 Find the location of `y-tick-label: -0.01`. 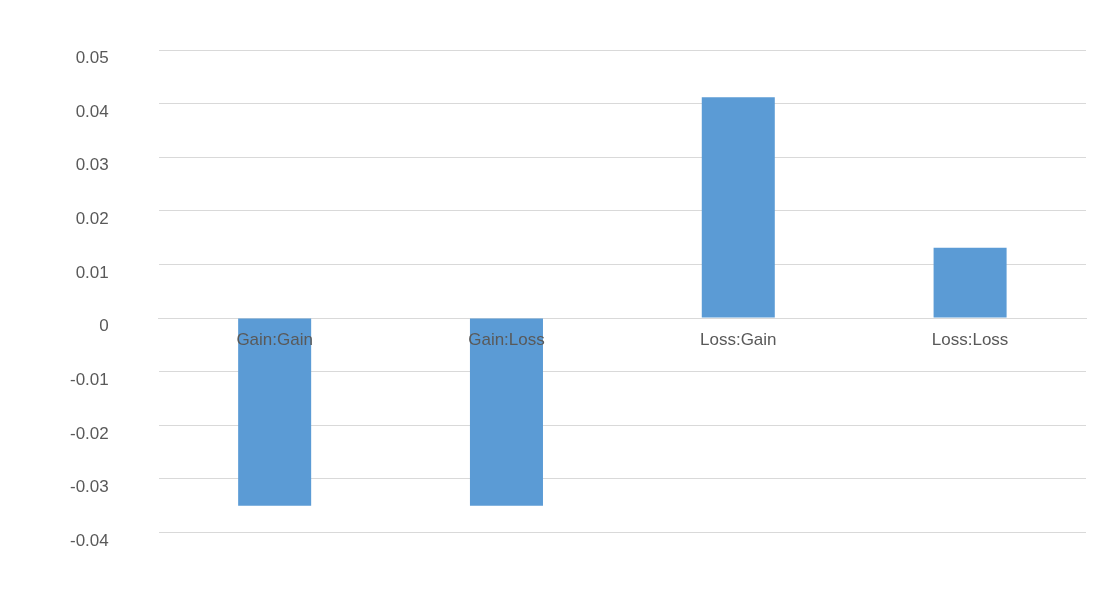

y-tick-label: -0.01 is located at coordinates (89, 379).